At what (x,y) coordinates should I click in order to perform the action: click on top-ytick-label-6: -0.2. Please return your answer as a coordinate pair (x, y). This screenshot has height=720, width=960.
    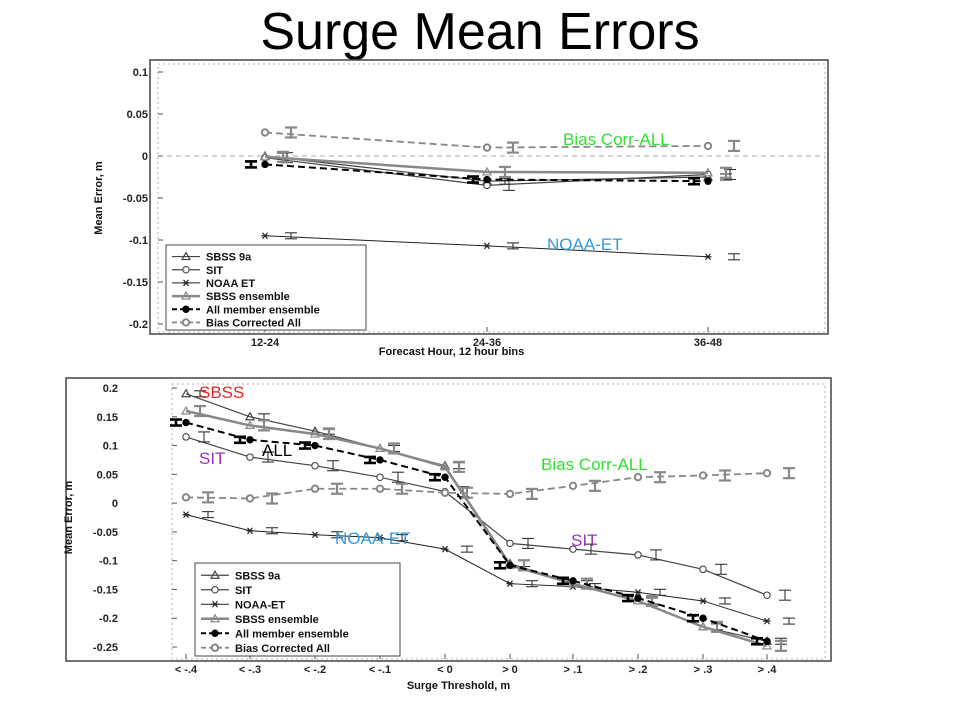
    Looking at the image, I should click on (138, 325).